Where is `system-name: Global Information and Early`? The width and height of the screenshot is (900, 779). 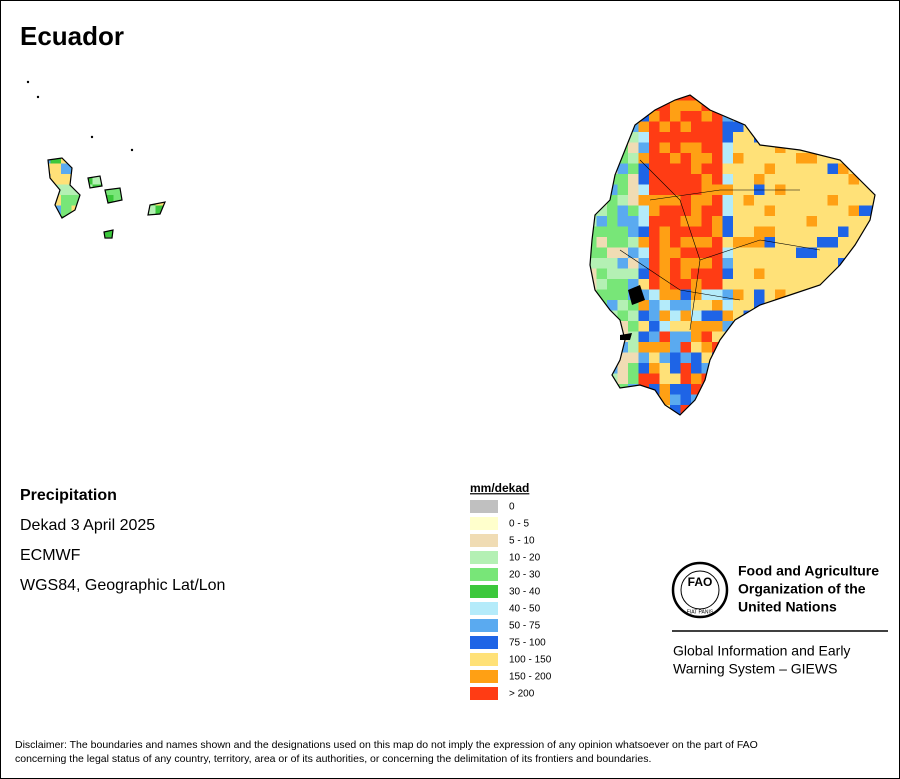 system-name: Global Information and Early is located at coordinates (761, 651).